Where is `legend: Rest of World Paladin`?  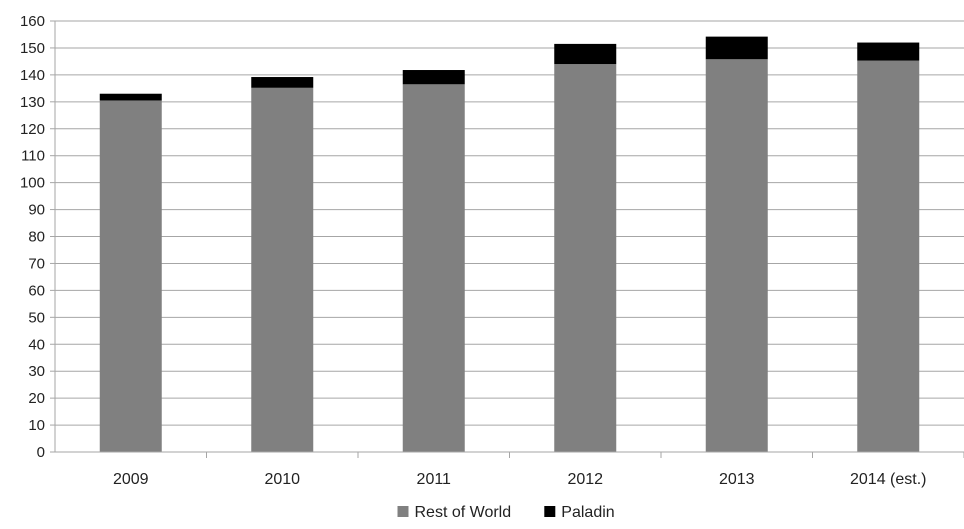 legend: Rest of World Paladin is located at coordinates (506, 512).